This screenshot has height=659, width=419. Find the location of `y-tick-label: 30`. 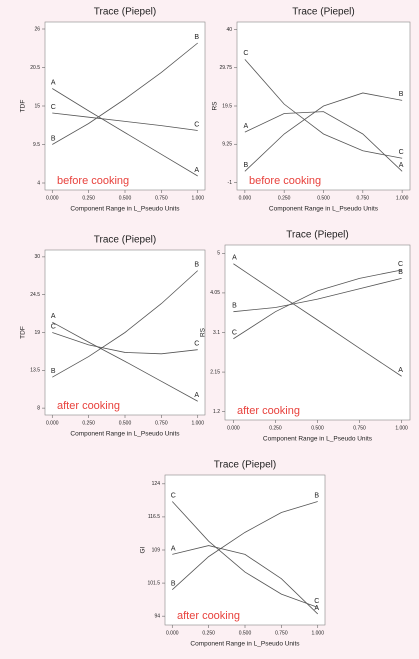

y-tick-label: 30 is located at coordinates (37, 257).